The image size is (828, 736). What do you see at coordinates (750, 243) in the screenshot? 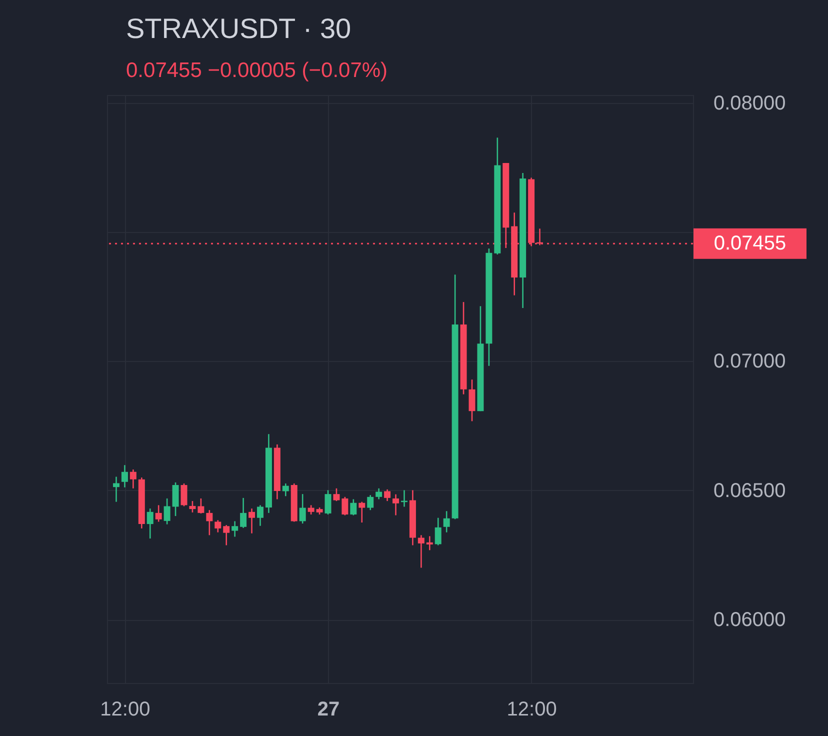
I see `ref-line-label: 0.07455` at bounding box center [750, 243].